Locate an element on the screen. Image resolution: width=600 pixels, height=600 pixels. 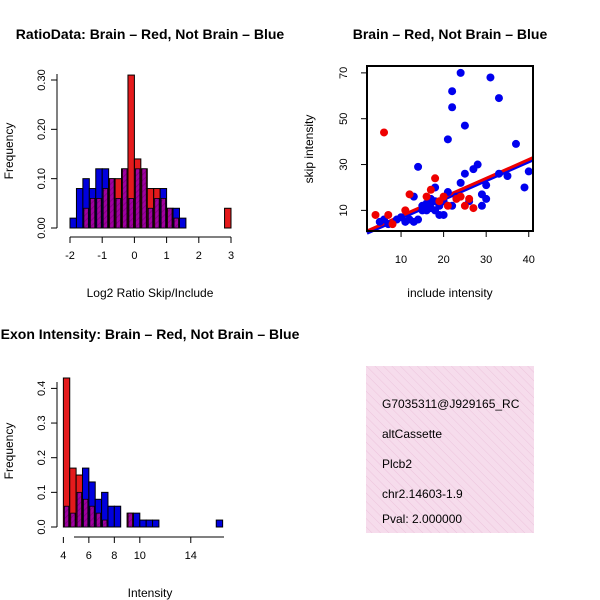
scatter-y-tick-label-1: 30 is located at coordinates (344, 164).